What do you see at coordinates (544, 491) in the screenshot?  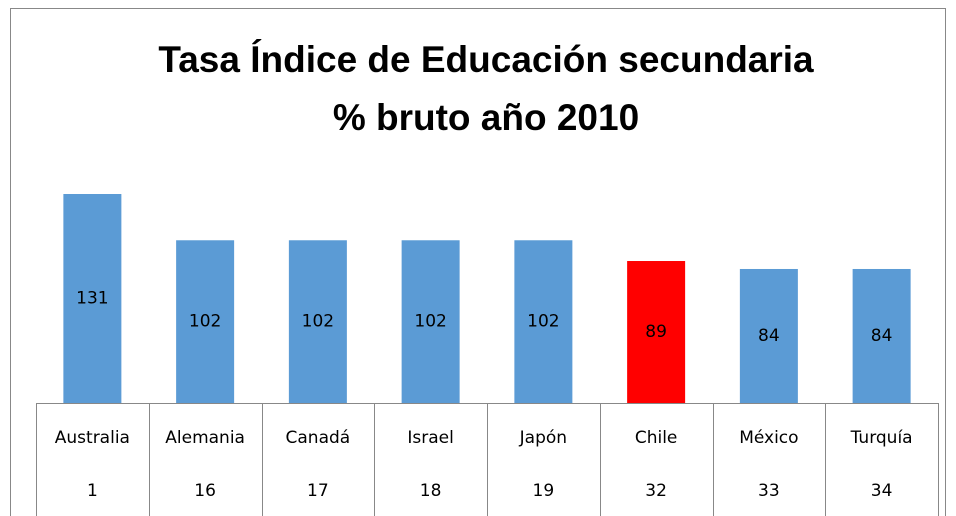 I see `rank-label: 19` at bounding box center [544, 491].